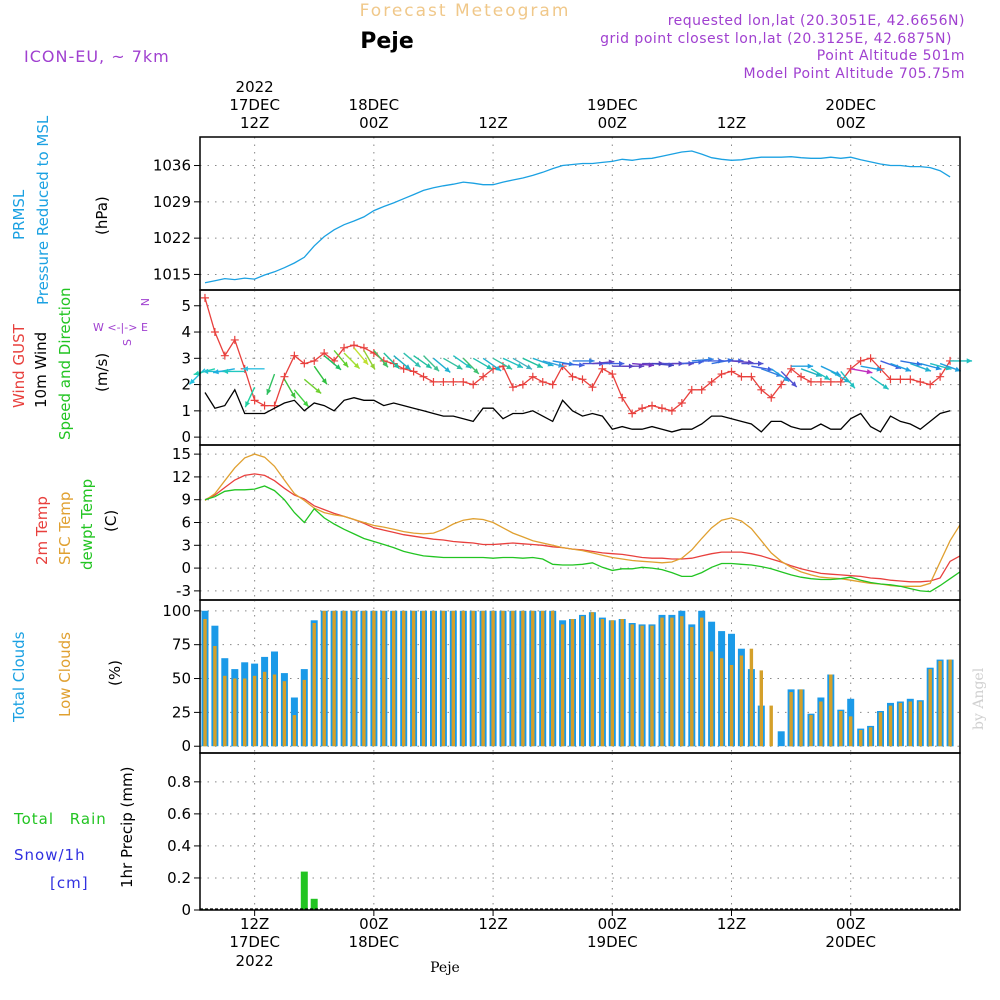 This screenshot has width=1000, height=1000. I want to click on model-altitude: Model Point Altitude 705.75m, so click(854, 74).